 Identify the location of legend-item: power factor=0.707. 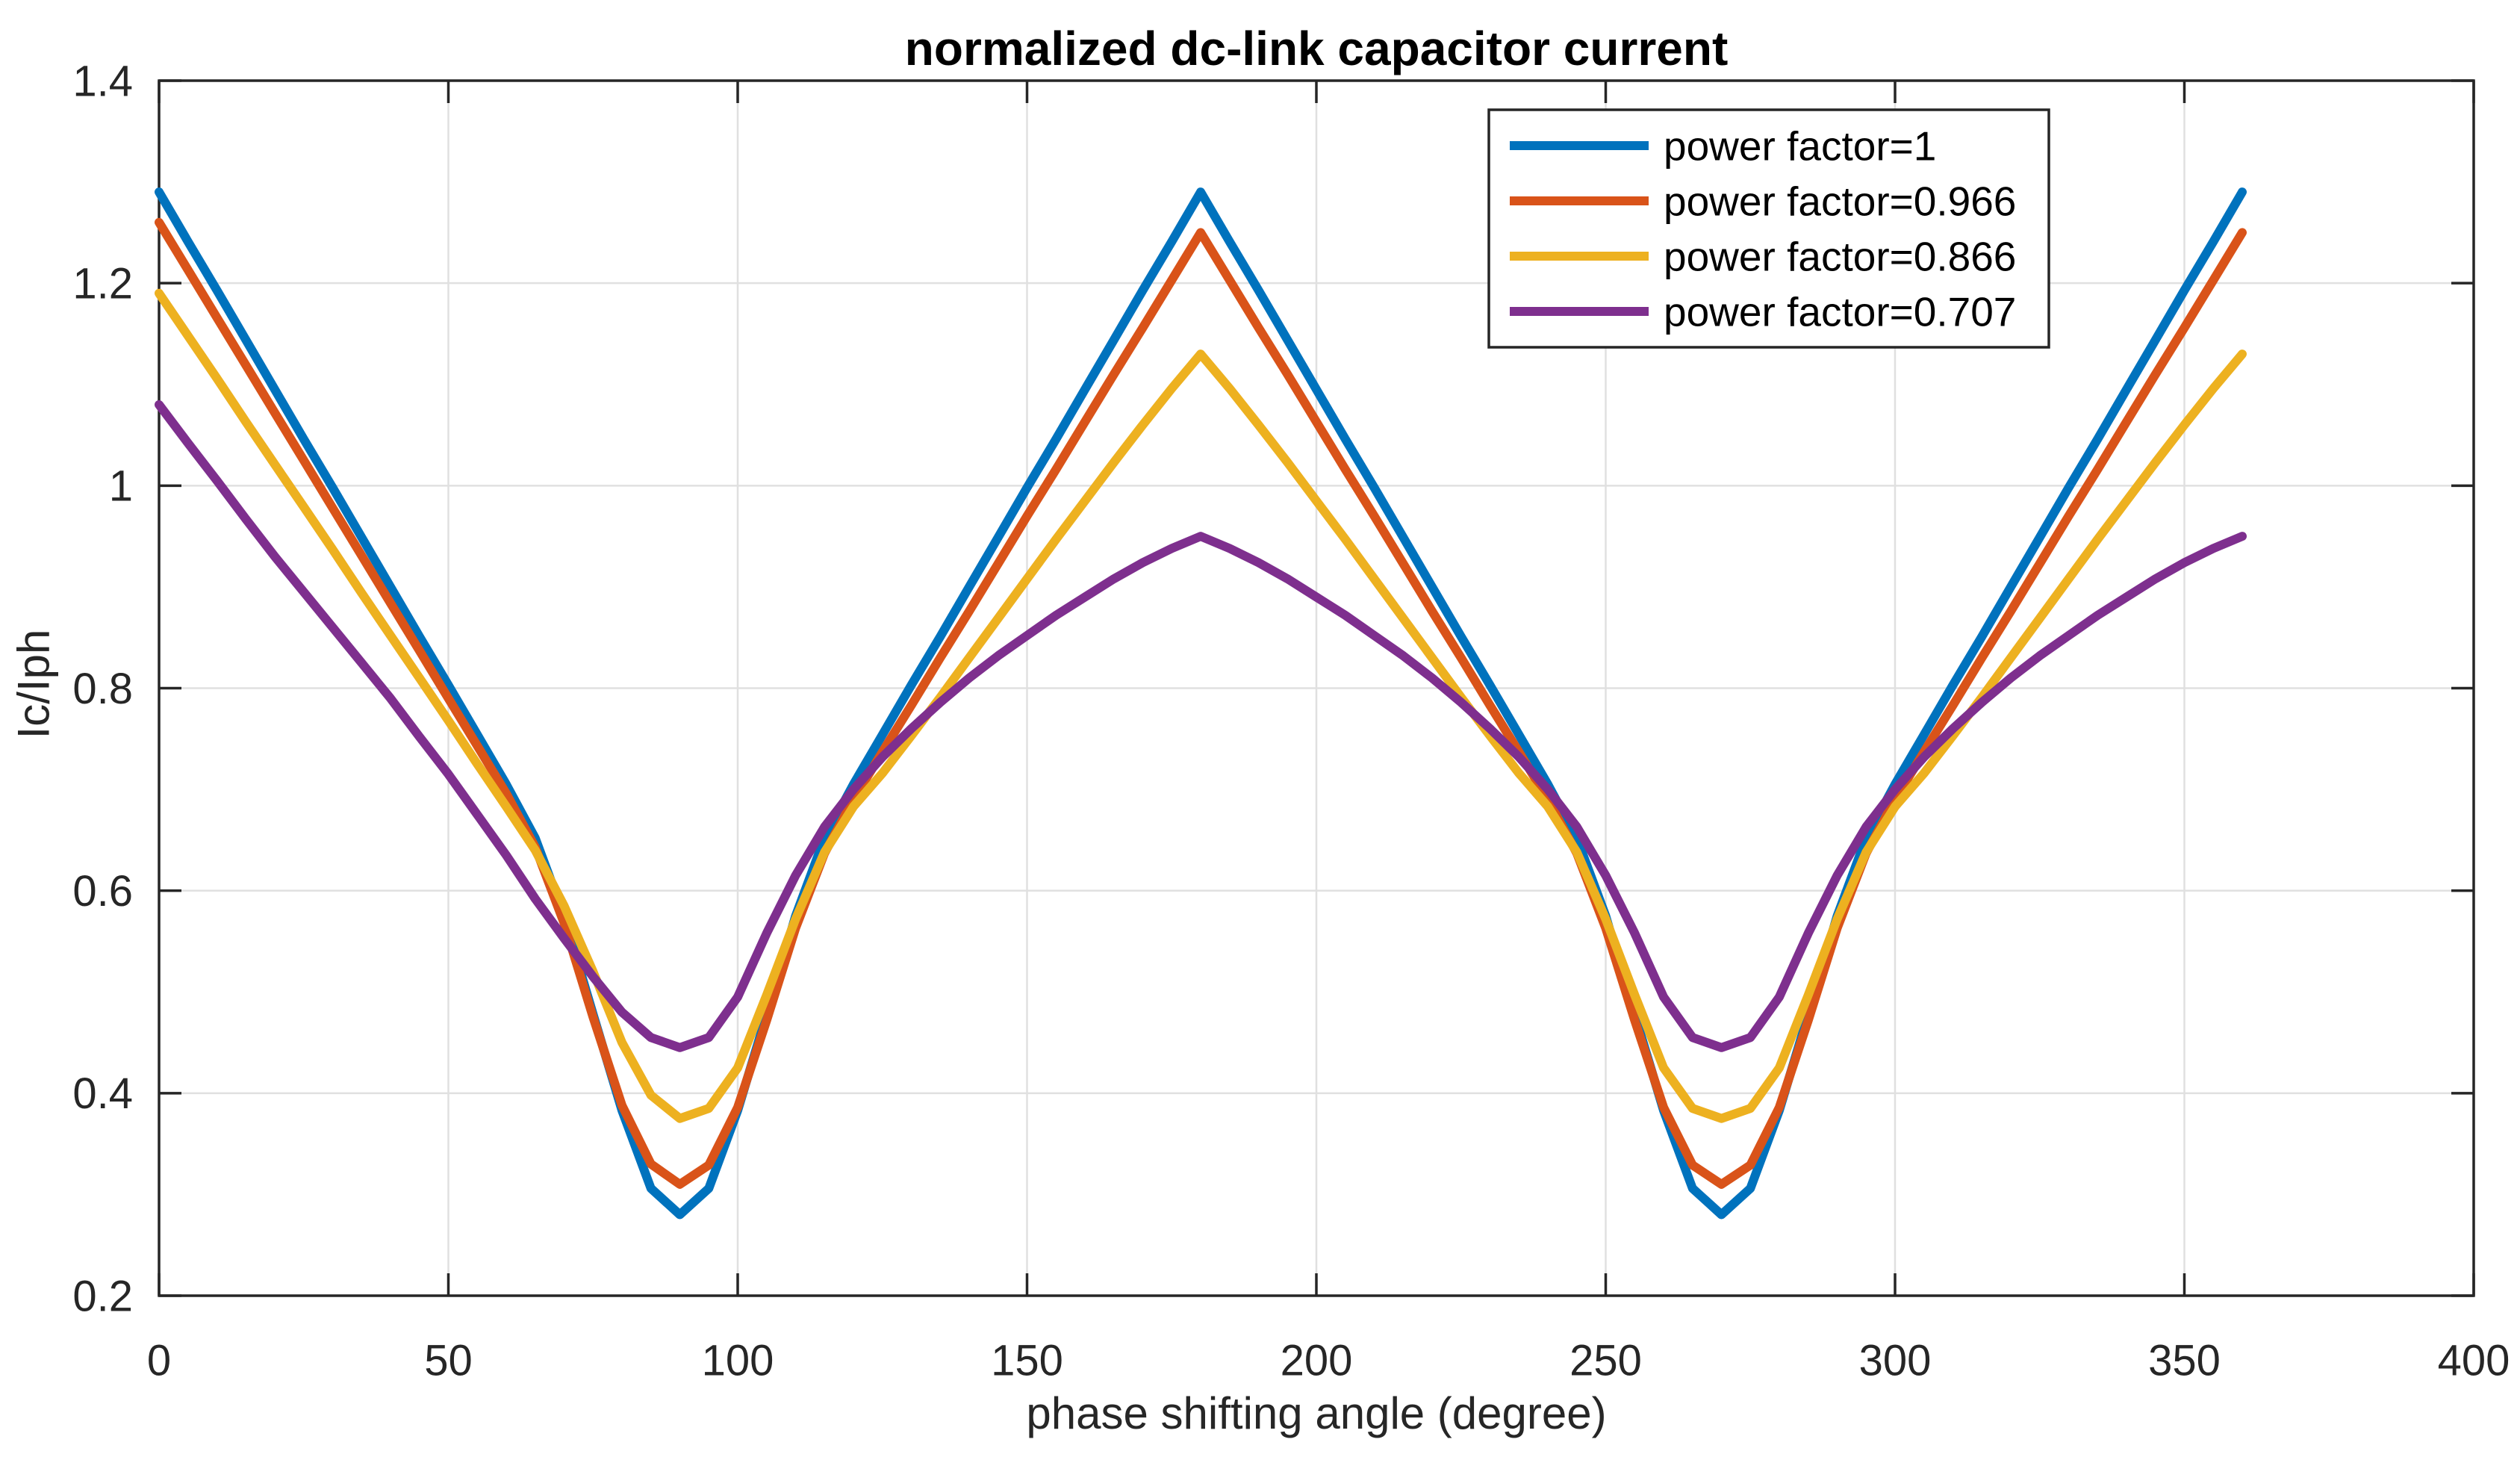
(1763, 311).